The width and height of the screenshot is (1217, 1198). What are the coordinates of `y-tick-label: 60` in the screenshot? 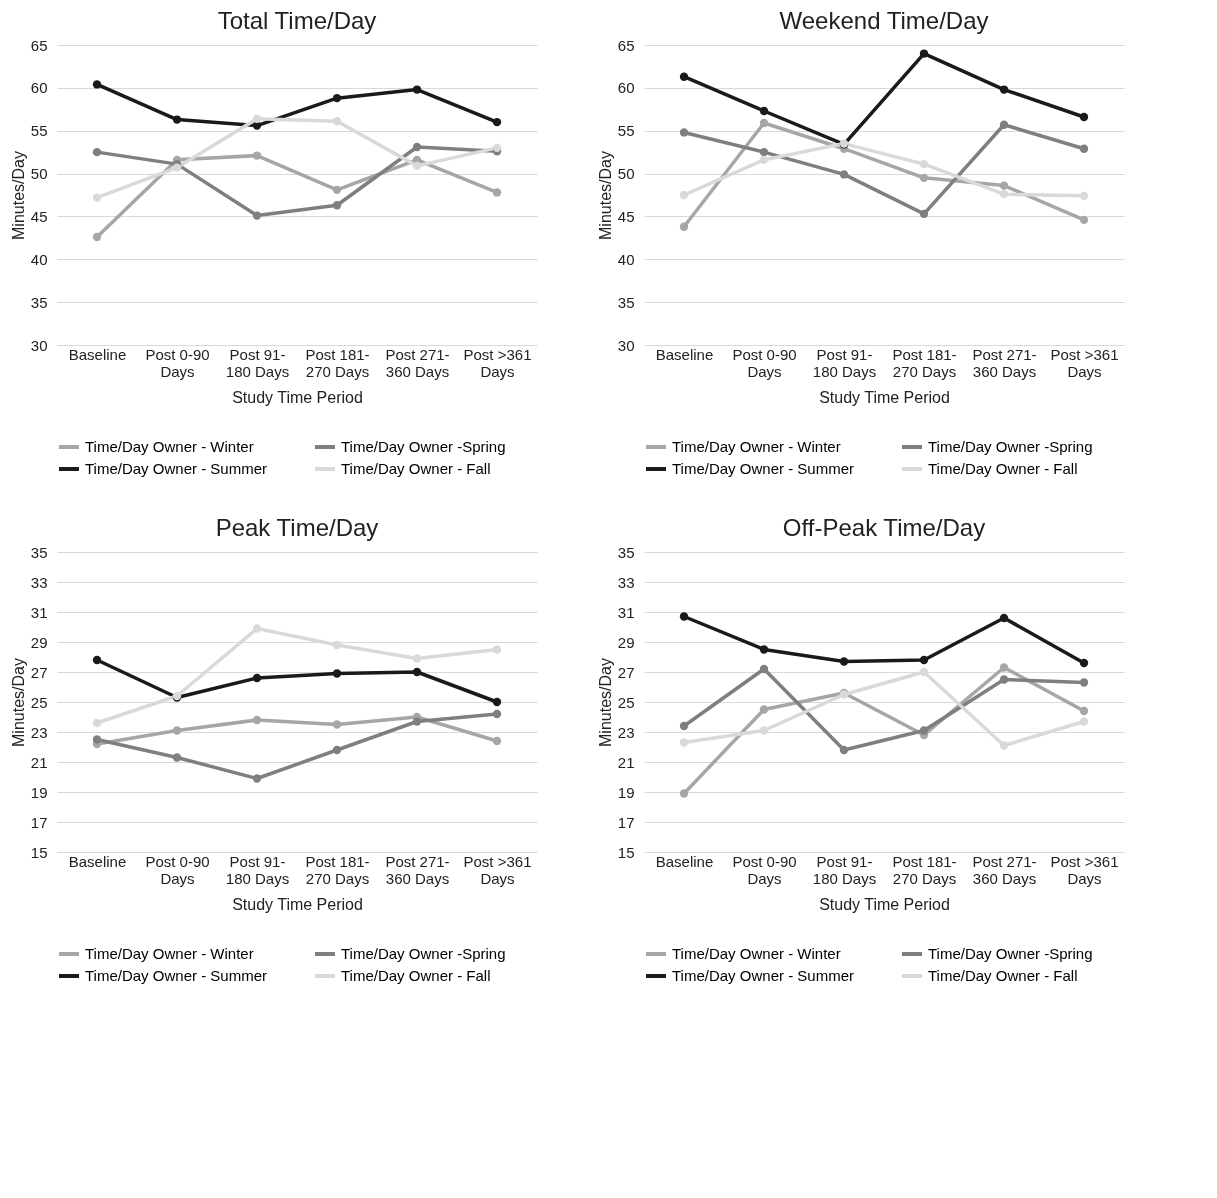 It's located at (39, 88).